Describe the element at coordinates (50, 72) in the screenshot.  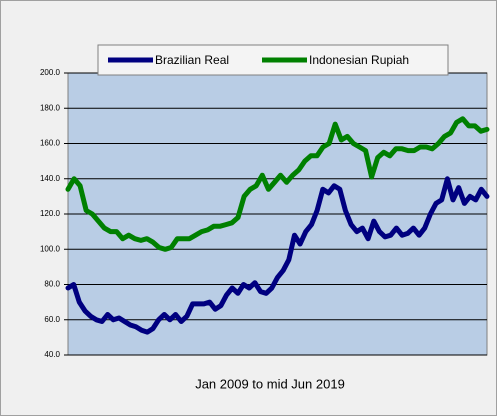
I see `y-tick-label: 200.0` at that location.